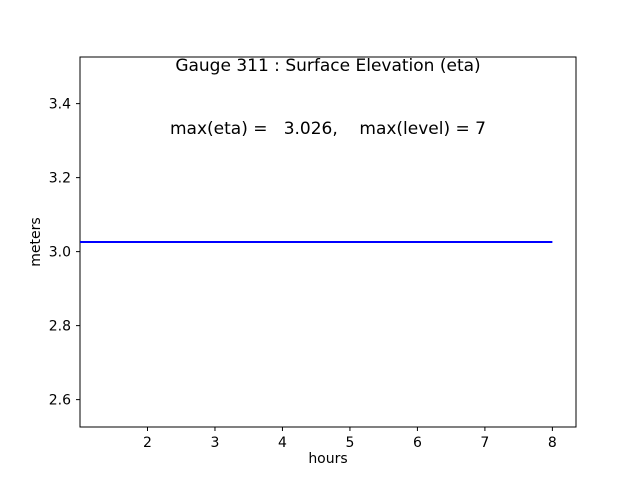 The width and height of the screenshot is (640, 480). What do you see at coordinates (60, 179) in the screenshot?
I see `y-tick-label: 3.2` at bounding box center [60, 179].